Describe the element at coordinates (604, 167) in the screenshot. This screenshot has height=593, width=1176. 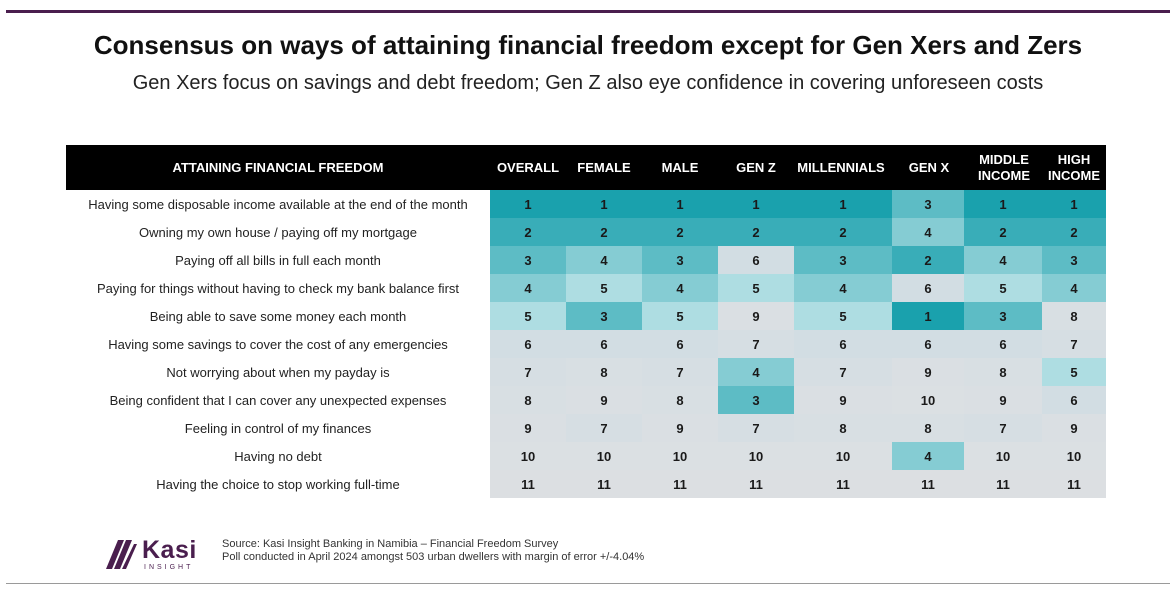
I see `column-header: FEMALE` at that location.